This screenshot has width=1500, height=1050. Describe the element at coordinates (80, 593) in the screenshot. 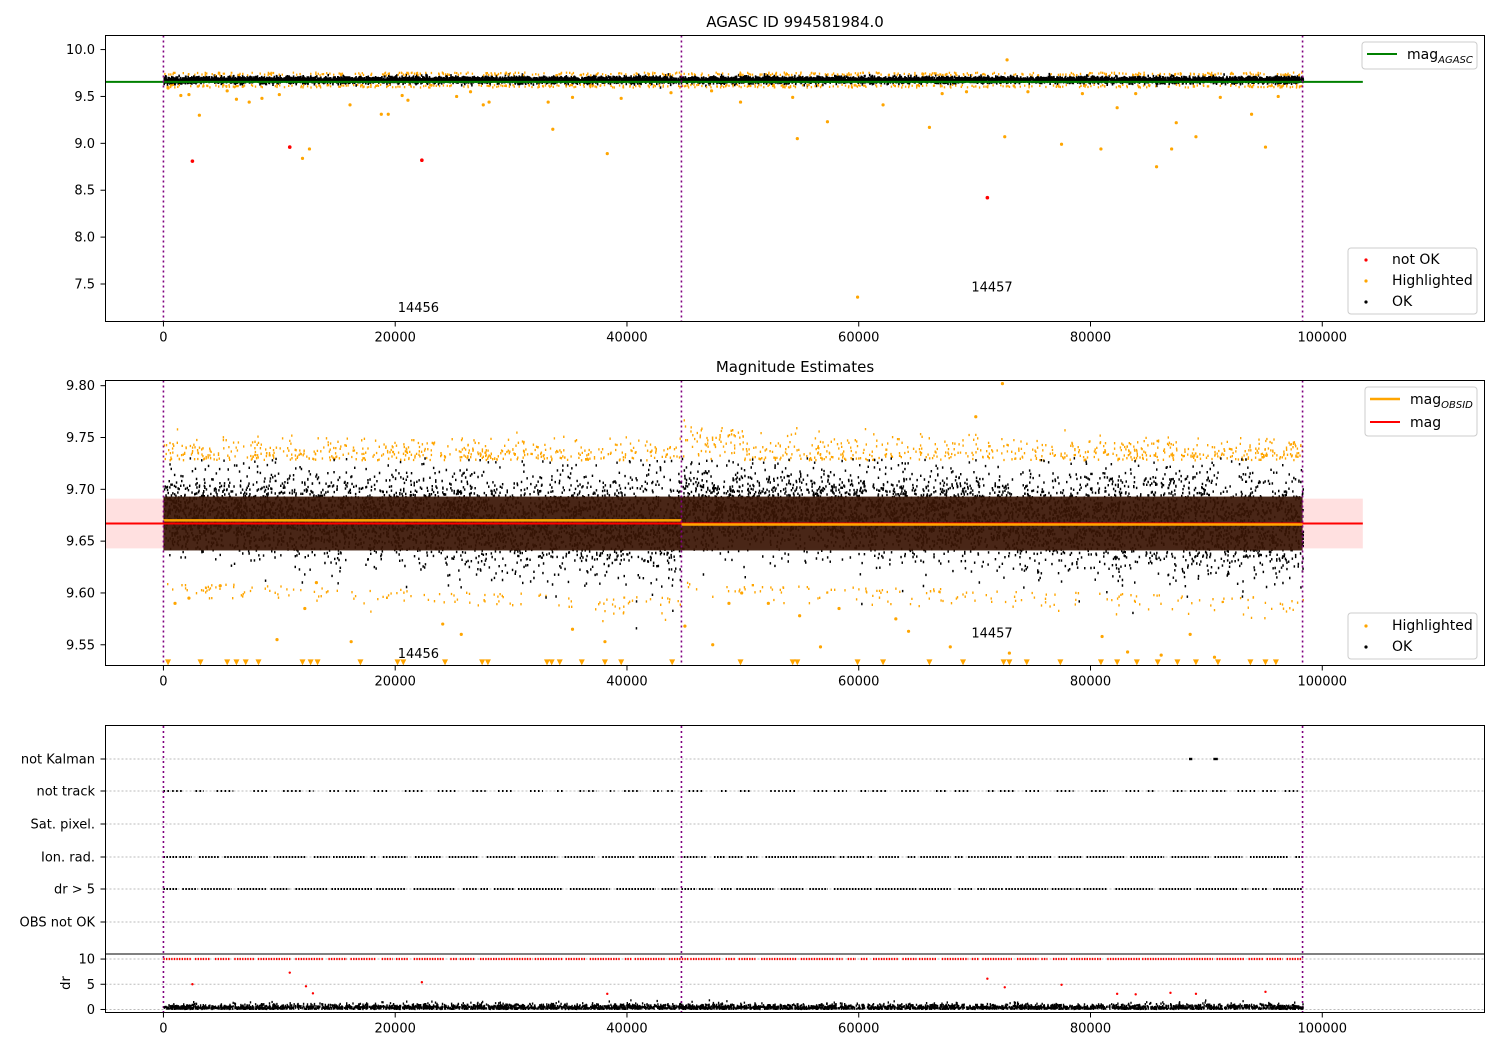

I see `y-tick-label: 9.60` at that location.